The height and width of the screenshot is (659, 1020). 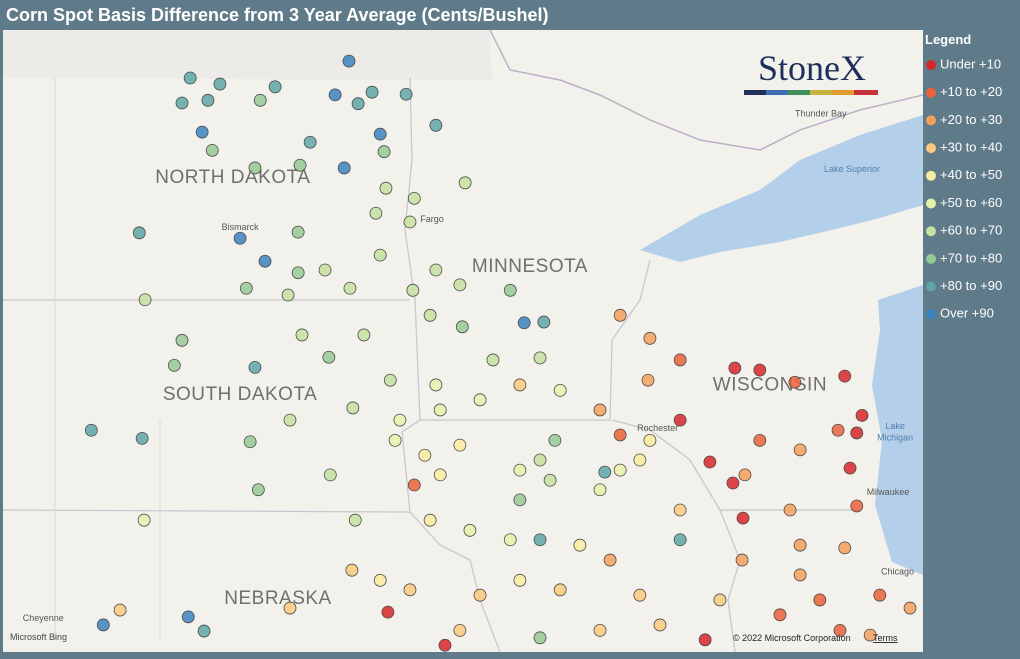 I want to click on city-label: Cheyenne, so click(x=43, y=618).